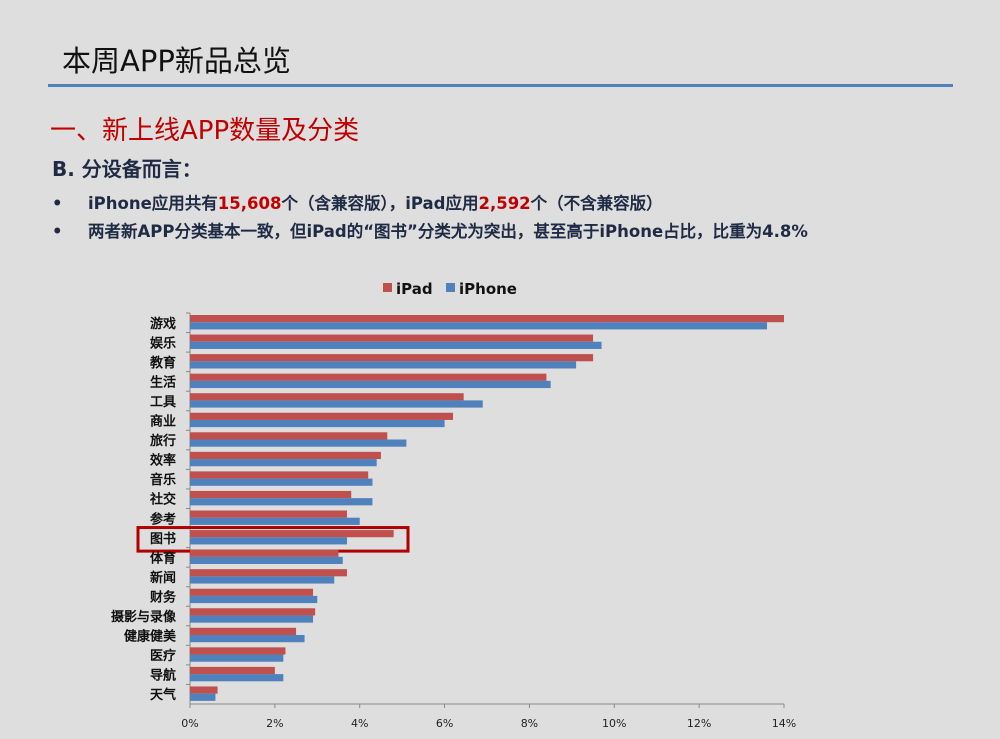 The height and width of the screenshot is (739, 1000). Describe the element at coordinates (163, 539) in the screenshot. I see `category-label: 图书` at that location.